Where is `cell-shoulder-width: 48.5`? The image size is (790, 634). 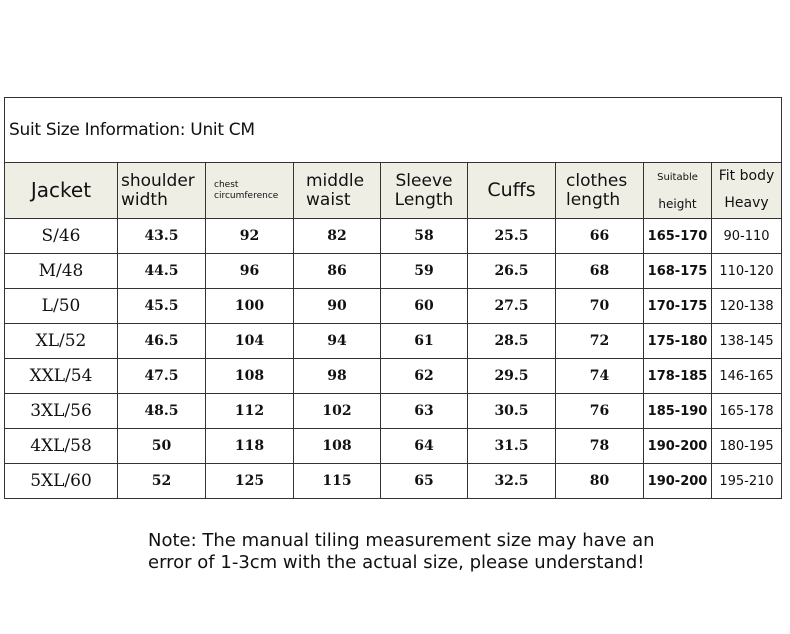 cell-shoulder-width: 48.5 is located at coordinates (161, 411).